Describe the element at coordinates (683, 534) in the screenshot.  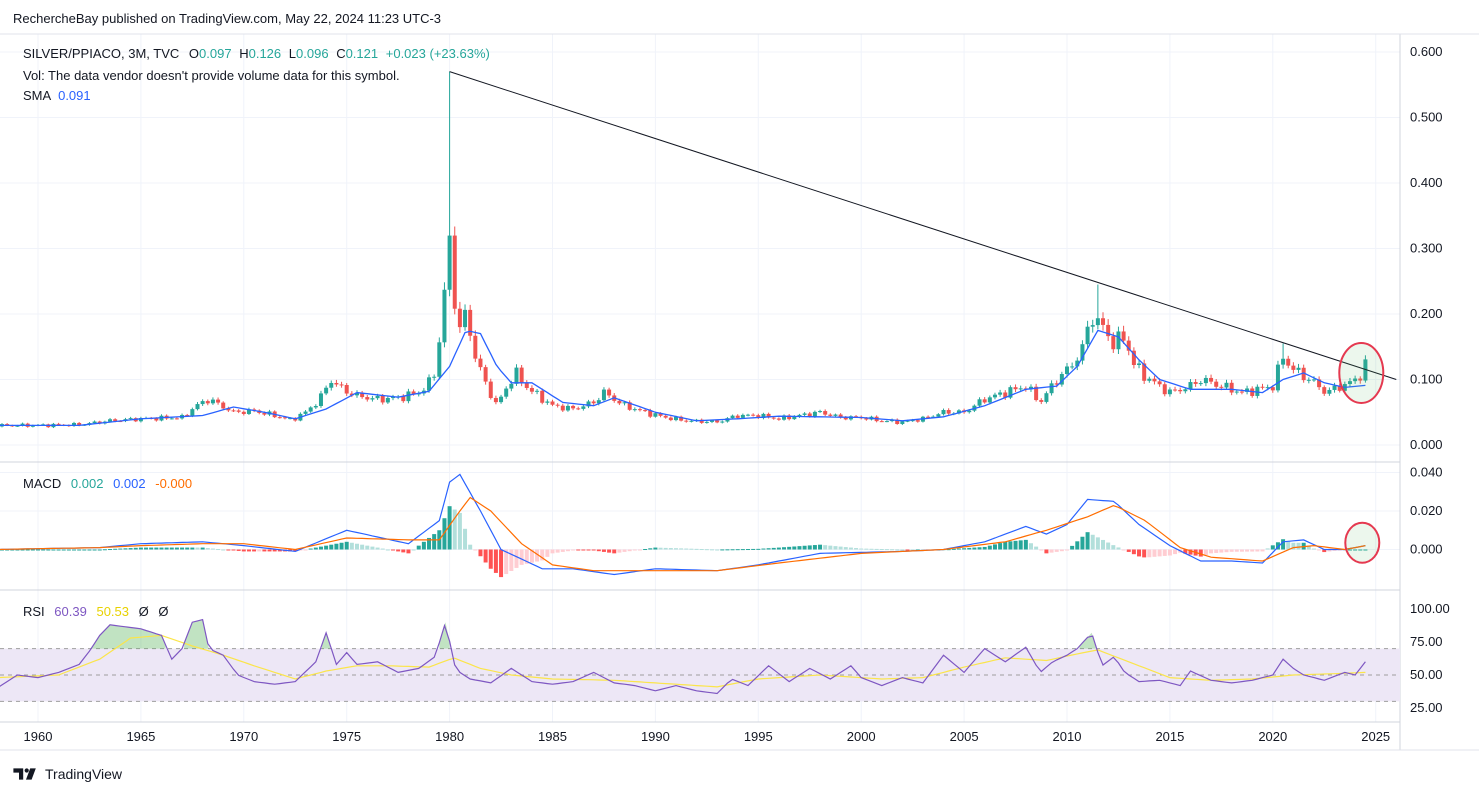
I see `macd-signal-line` at that location.